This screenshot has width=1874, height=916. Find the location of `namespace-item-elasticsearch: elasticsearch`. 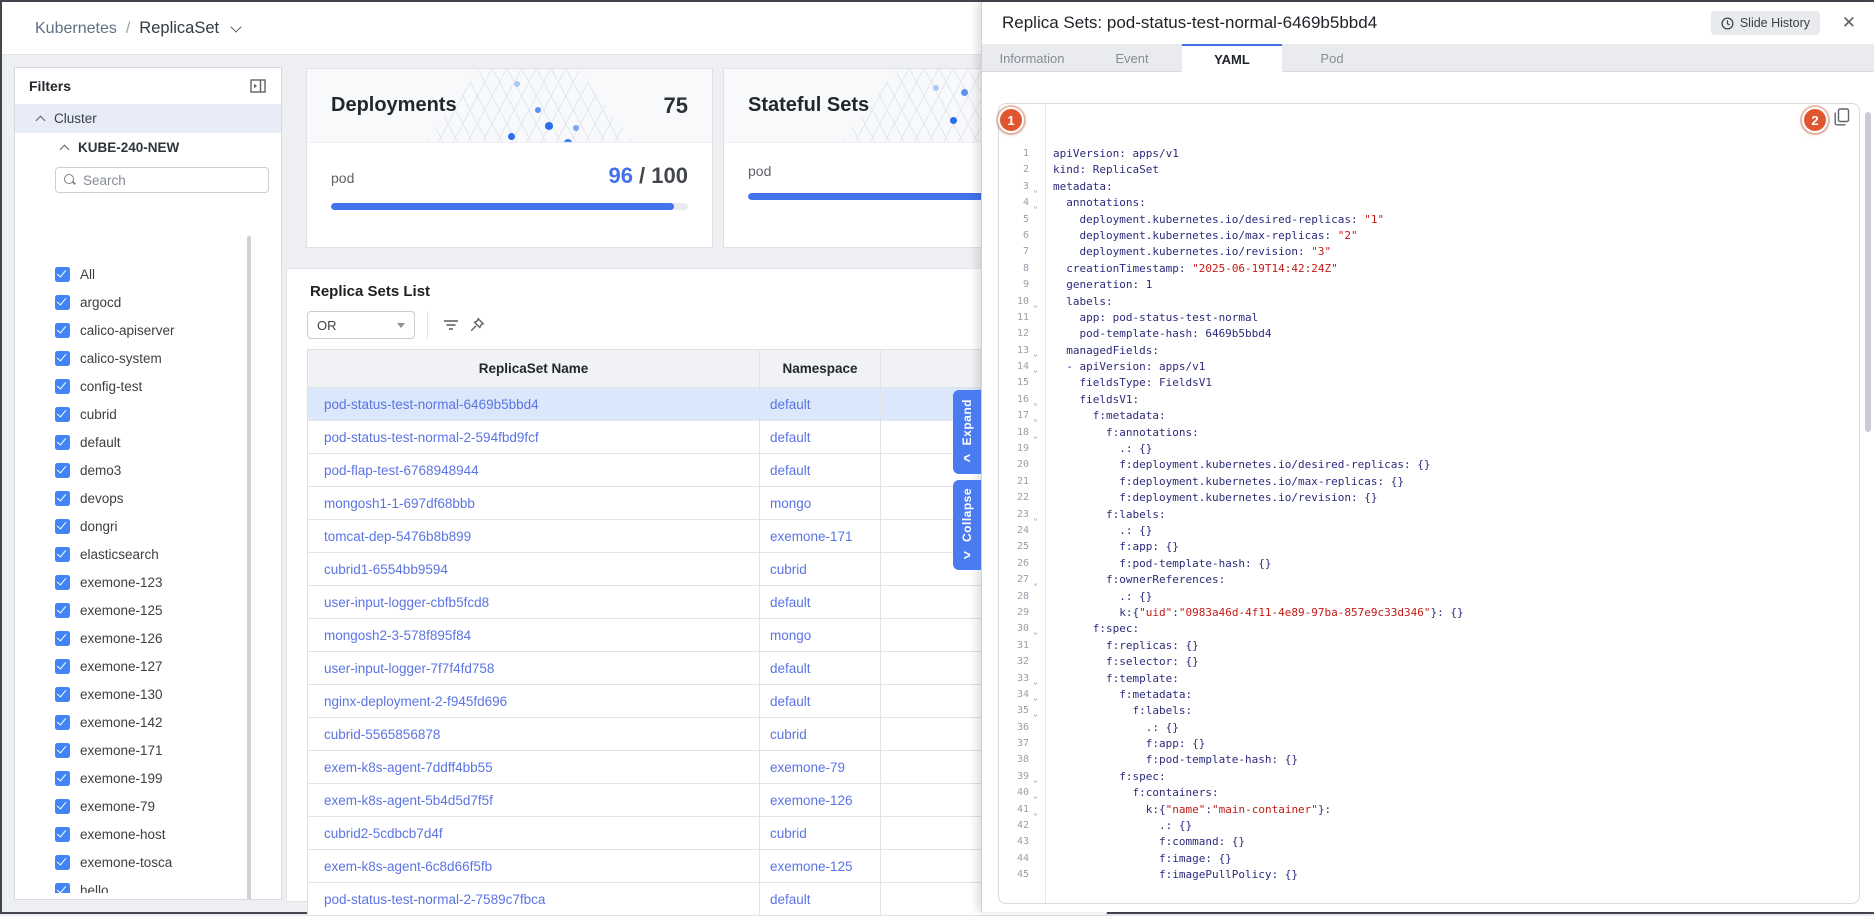

namespace-item-elasticsearch: elasticsearch is located at coordinates (148, 554).